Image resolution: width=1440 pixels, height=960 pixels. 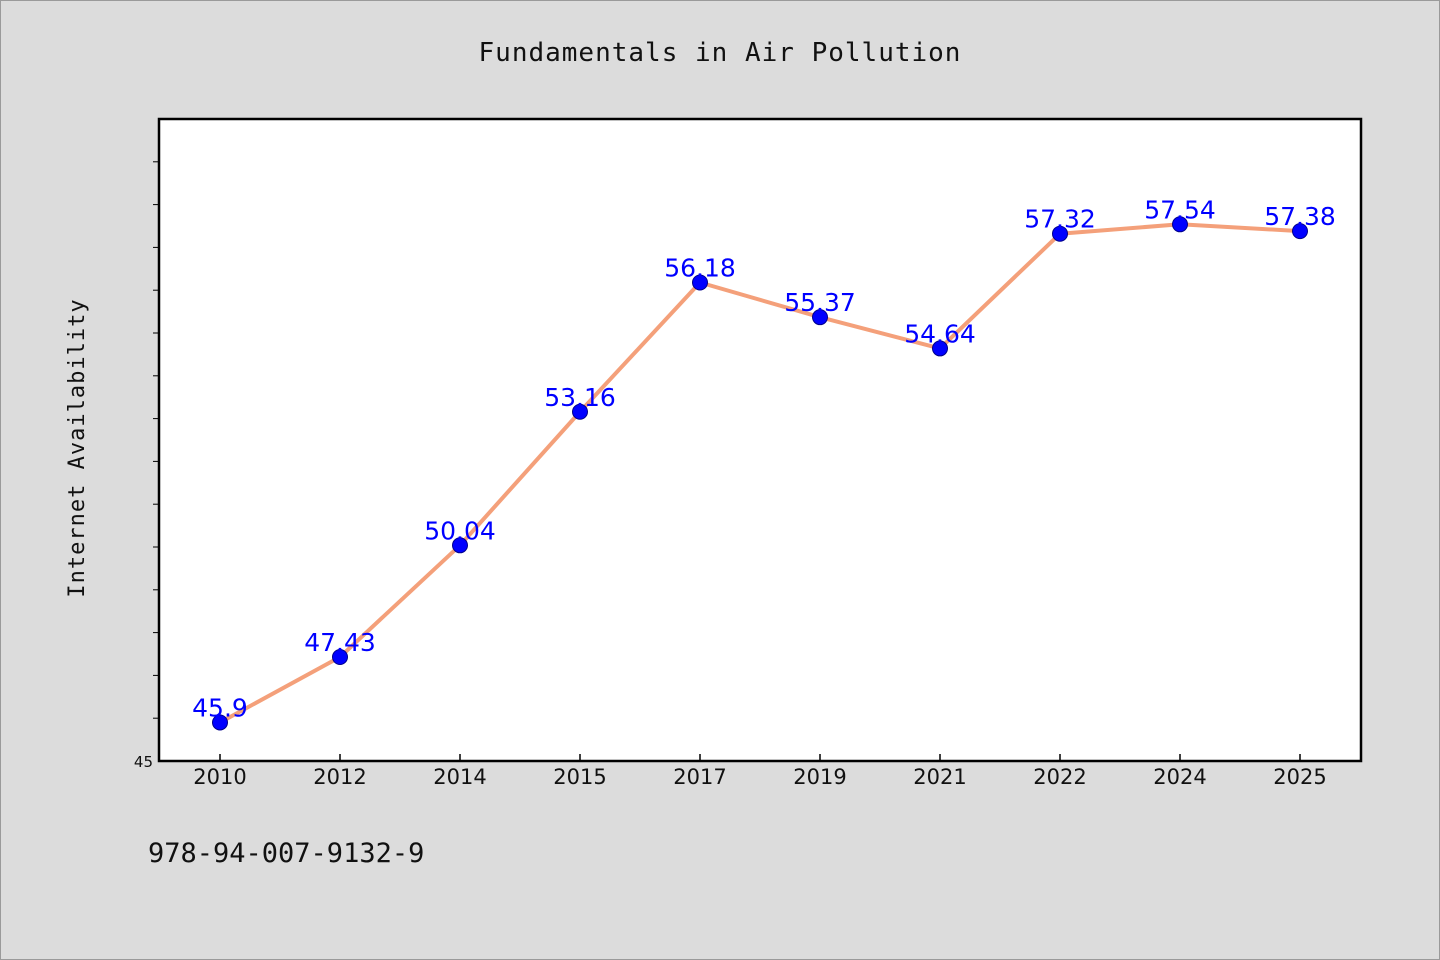 What do you see at coordinates (1059, 777) in the screenshot?
I see `x-tick-label: 2022` at bounding box center [1059, 777].